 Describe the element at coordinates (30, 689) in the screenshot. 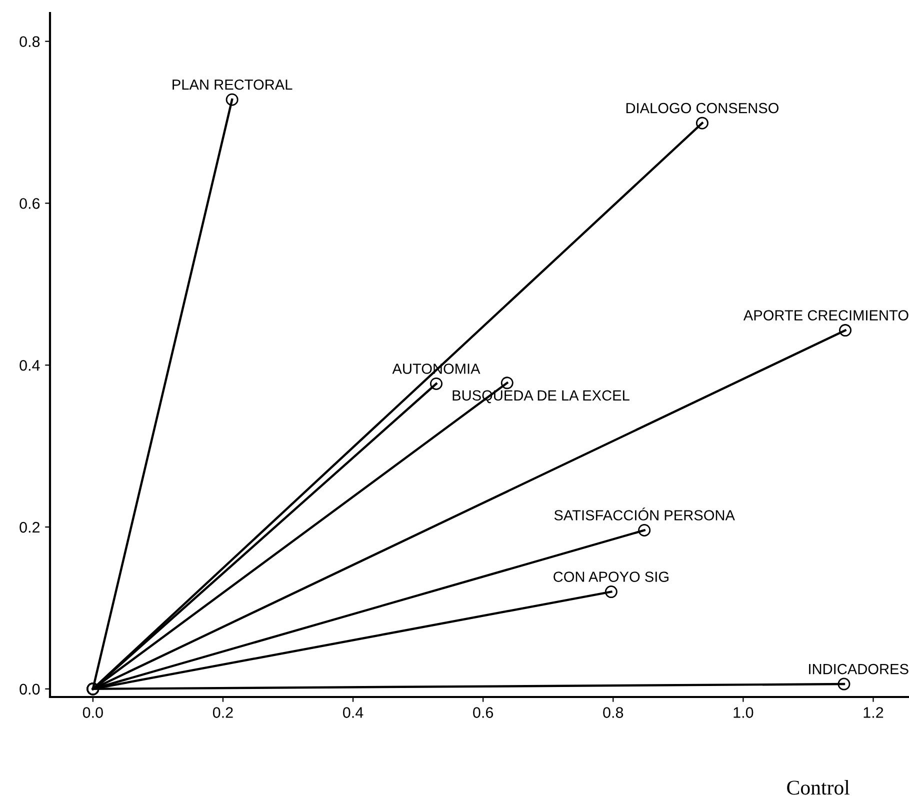

I see `y-tick-label: 0.0` at that location.